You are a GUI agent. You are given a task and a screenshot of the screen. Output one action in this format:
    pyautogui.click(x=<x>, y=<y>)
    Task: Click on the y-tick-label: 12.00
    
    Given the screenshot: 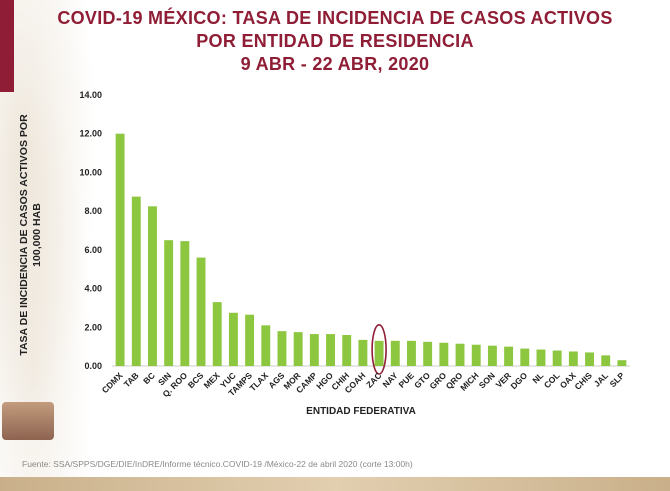 What is the action you would take?
    pyautogui.click(x=90, y=134)
    